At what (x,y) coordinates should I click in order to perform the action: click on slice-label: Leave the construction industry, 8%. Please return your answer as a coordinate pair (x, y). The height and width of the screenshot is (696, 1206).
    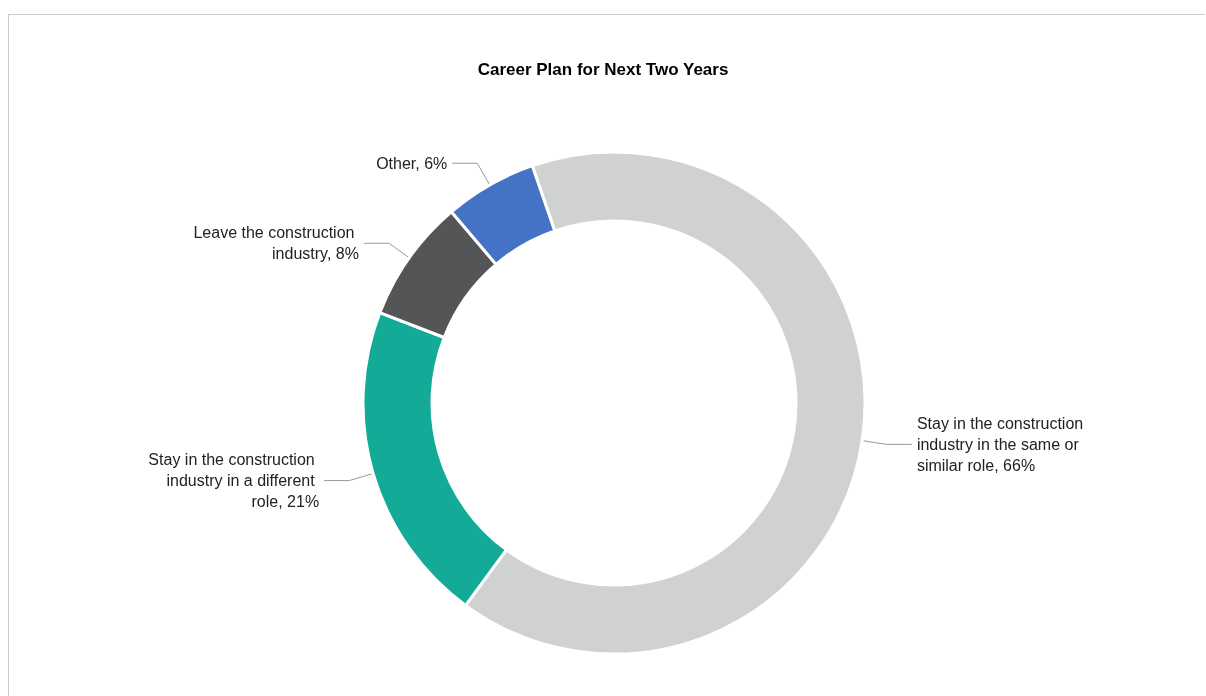
    Looking at the image, I should click on (276, 243).